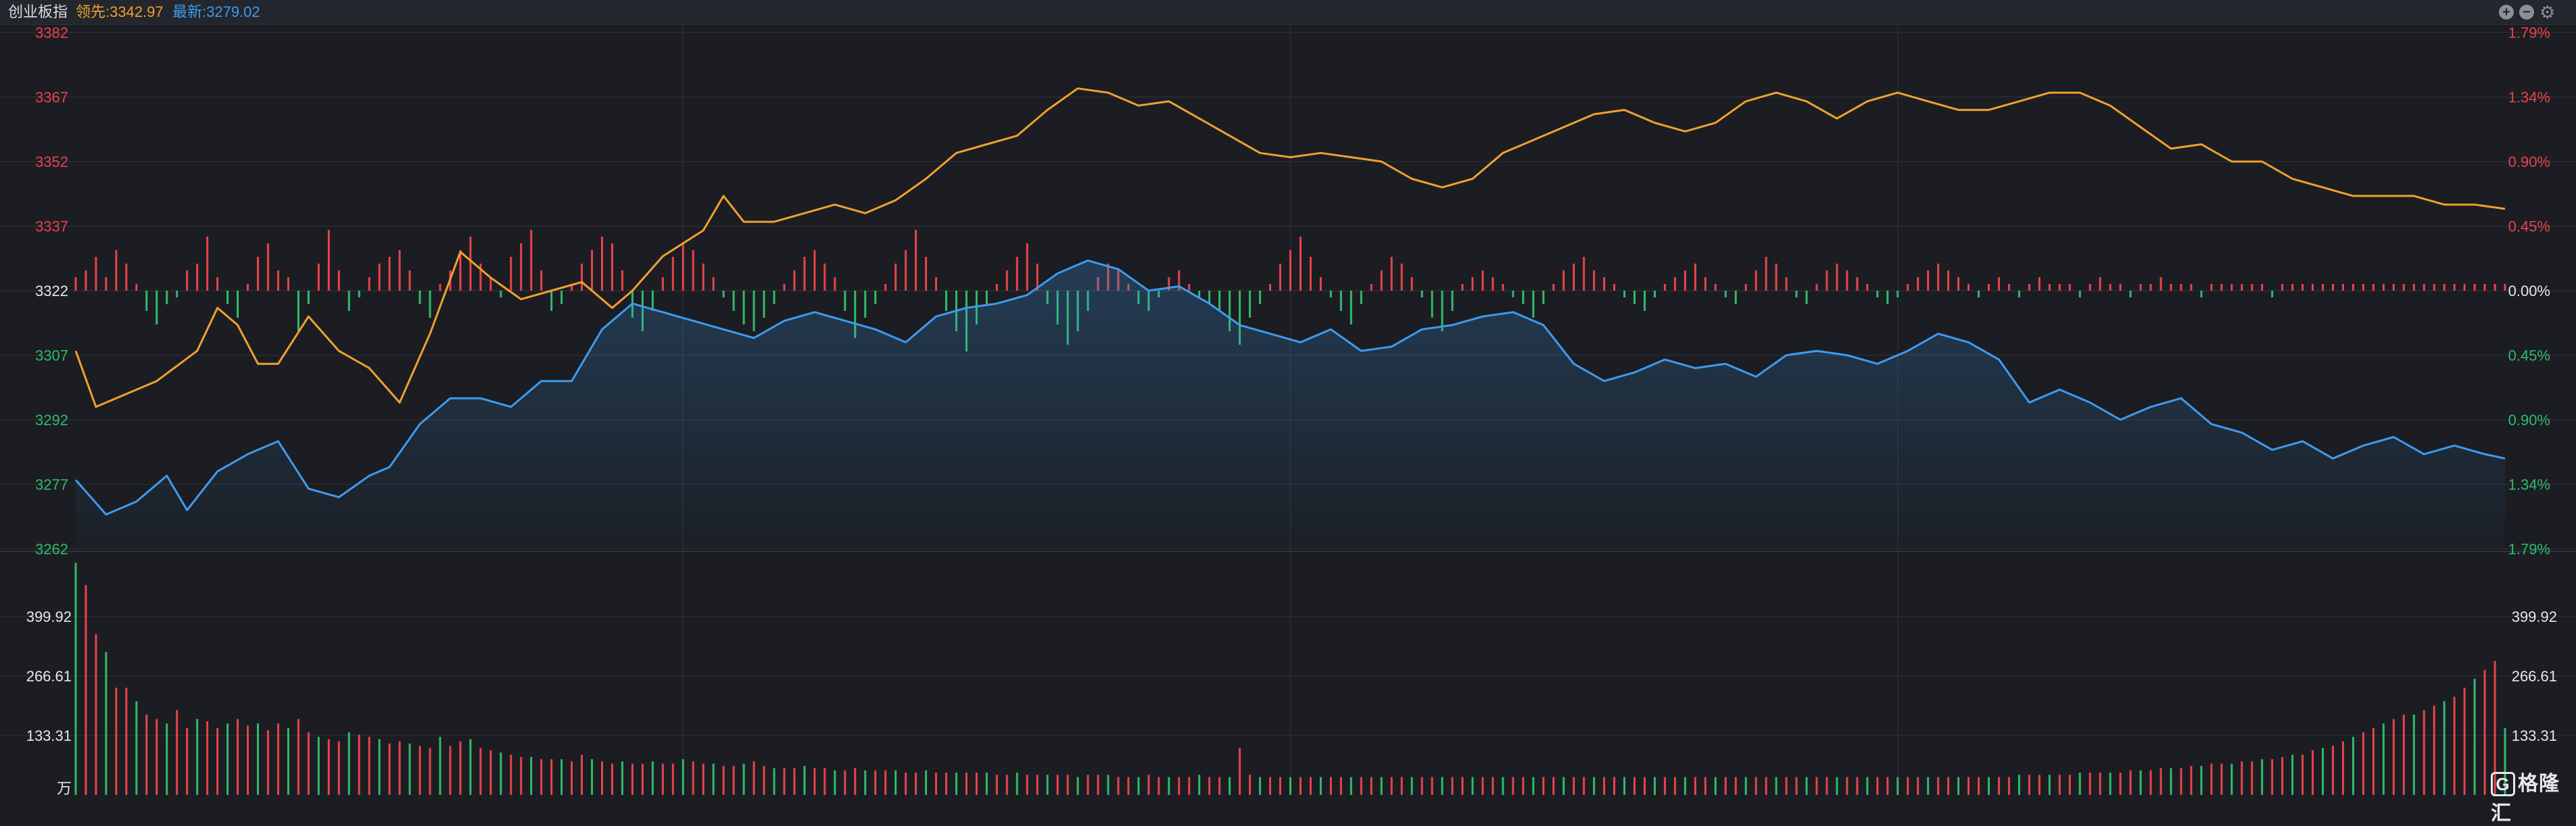  Describe the element at coordinates (2506, 12) in the screenshot. I see `zoom-in-icon: +` at that location.